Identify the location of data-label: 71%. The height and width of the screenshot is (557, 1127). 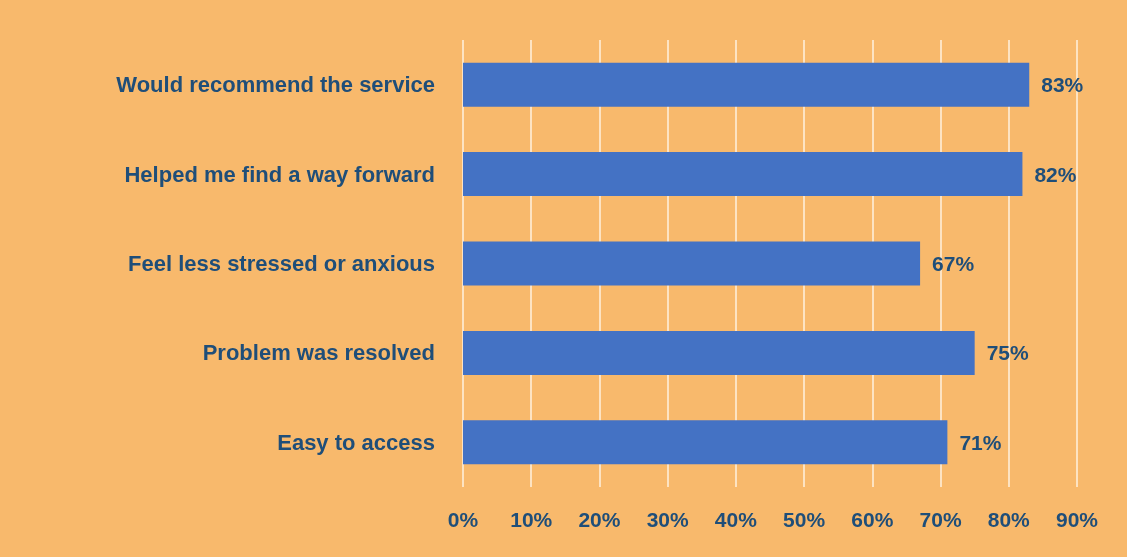
(980, 442).